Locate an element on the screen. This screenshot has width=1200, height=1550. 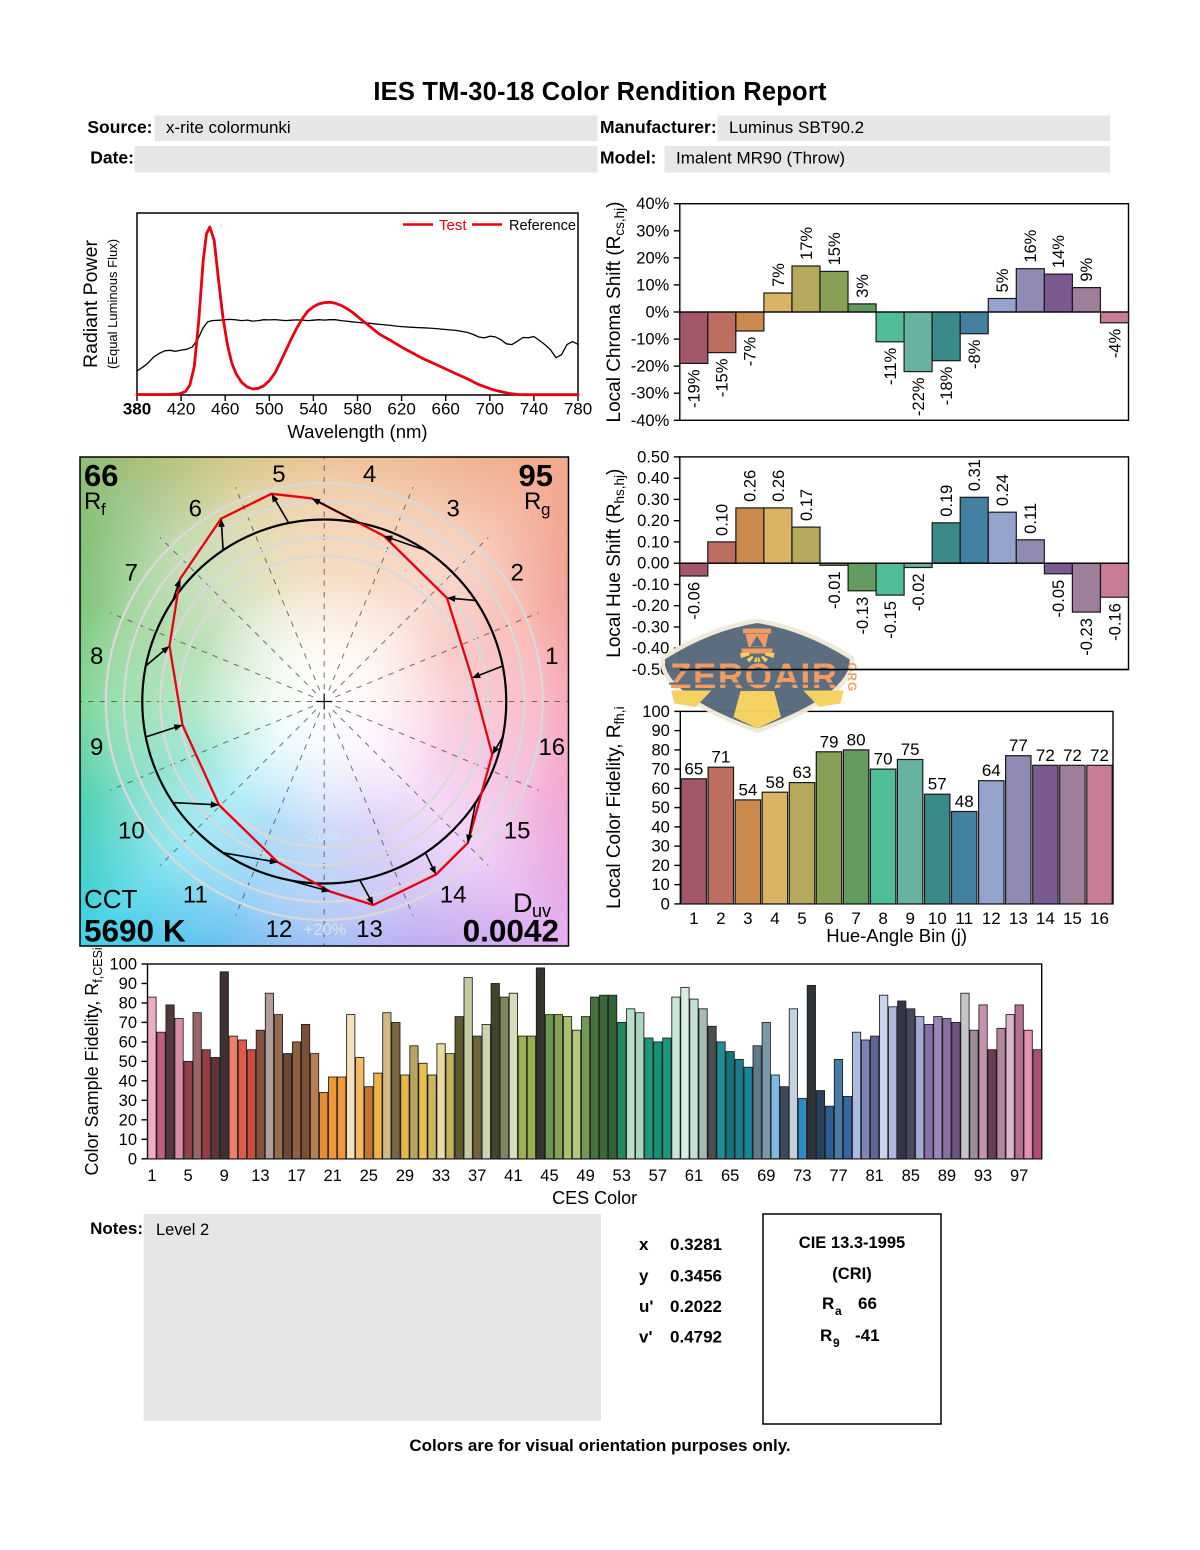
svg-text: -19% is located at coordinates (695, 388).